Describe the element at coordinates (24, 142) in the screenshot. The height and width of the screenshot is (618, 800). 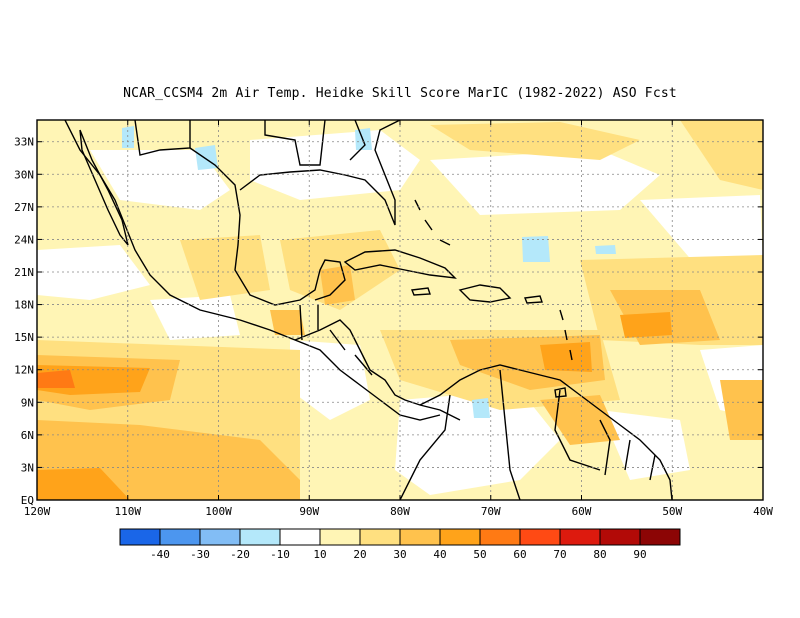
I see `lat-label: 33N` at that location.